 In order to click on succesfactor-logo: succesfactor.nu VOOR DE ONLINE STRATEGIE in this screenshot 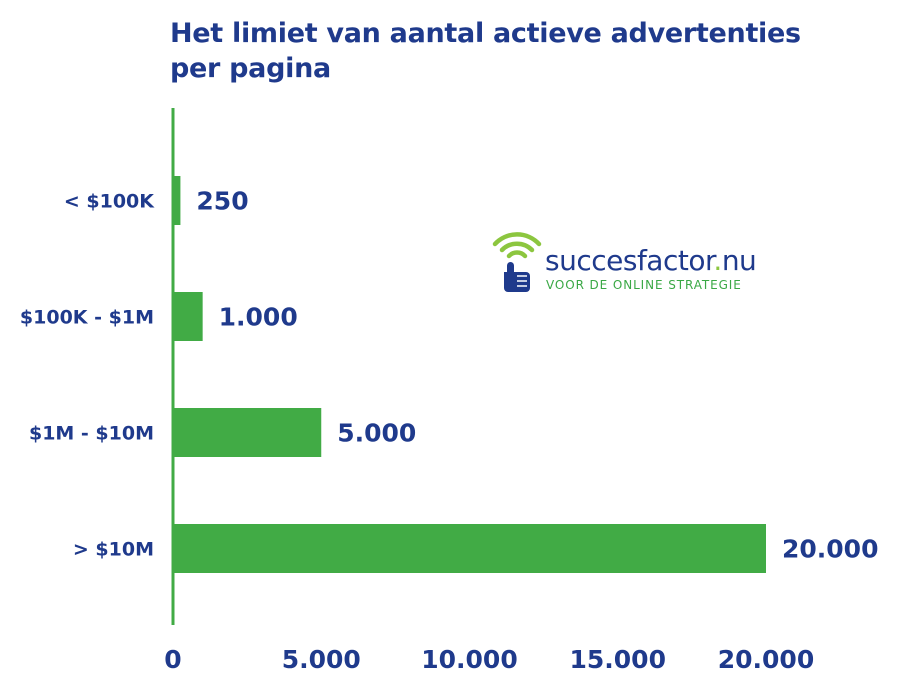, I will do `click(637, 266)`.